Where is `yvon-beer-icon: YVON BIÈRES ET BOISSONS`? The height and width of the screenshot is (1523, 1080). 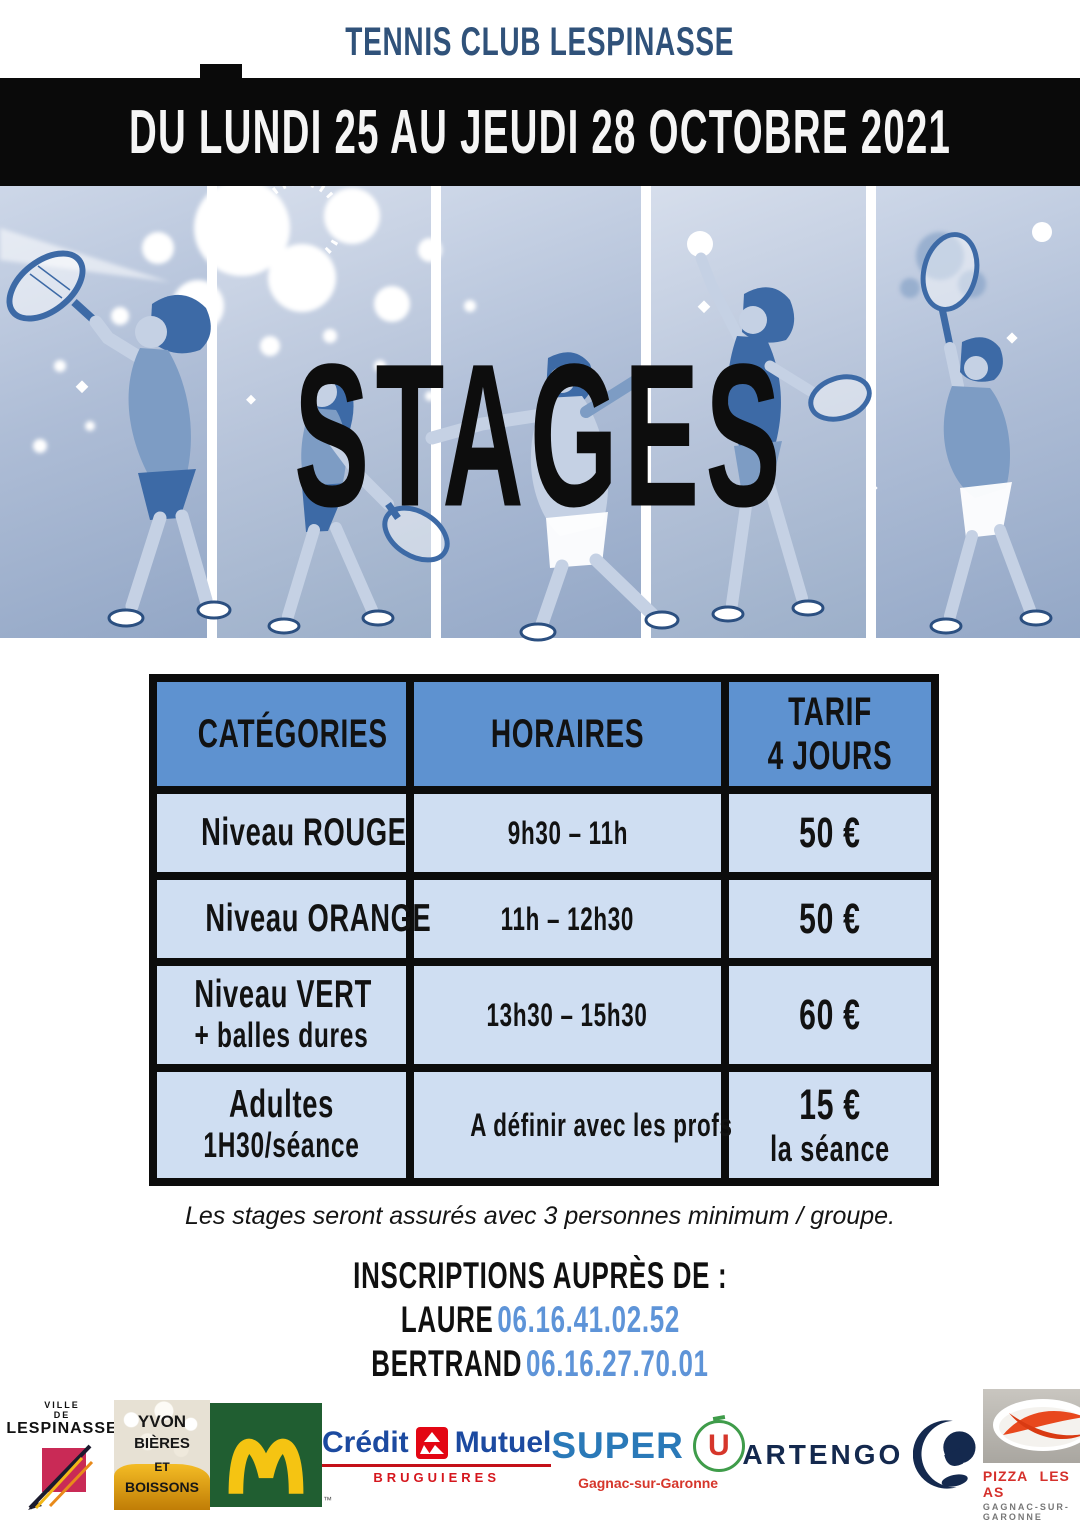
yvon-beer-icon: YVON BIÈRES ET BOISSONS is located at coordinates (162, 1455).